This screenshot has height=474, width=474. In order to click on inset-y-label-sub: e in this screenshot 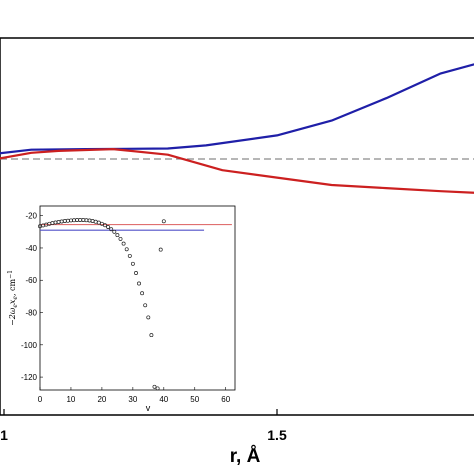, I will do `click(15, 306)`.